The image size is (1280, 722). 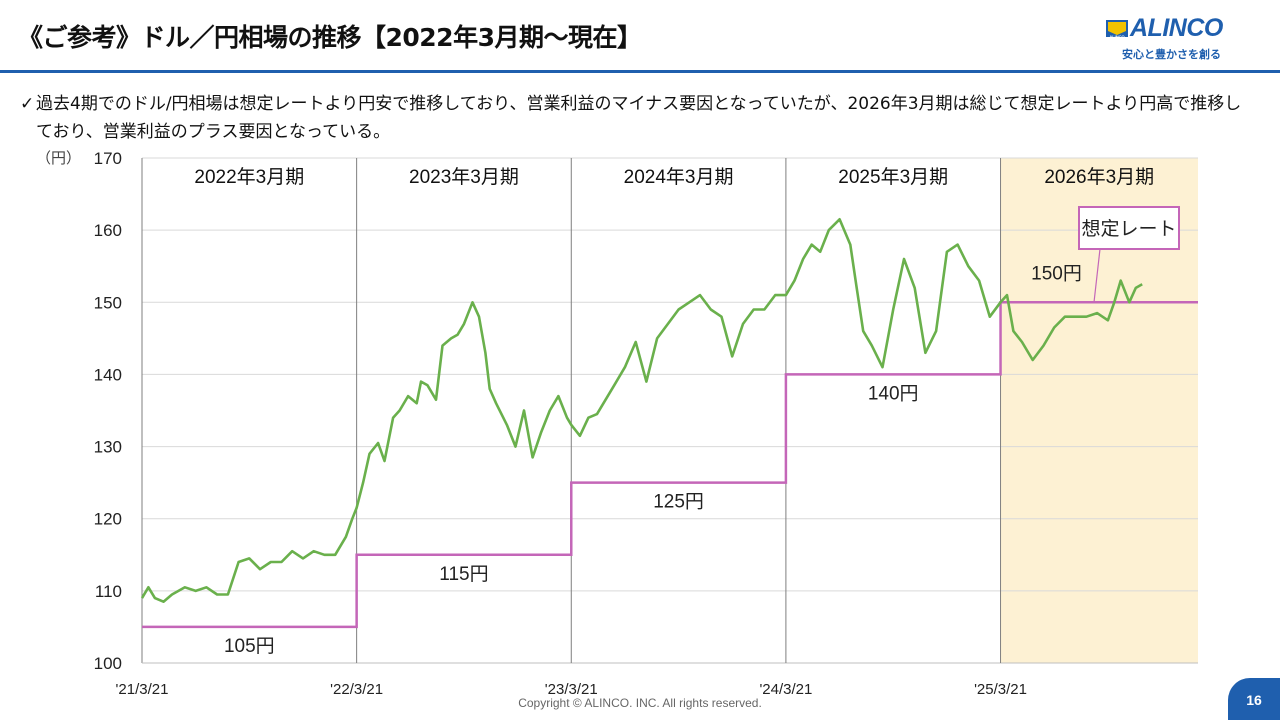 What do you see at coordinates (571, 689) in the screenshot?
I see `x-tick-label: '23/3/21` at bounding box center [571, 689].